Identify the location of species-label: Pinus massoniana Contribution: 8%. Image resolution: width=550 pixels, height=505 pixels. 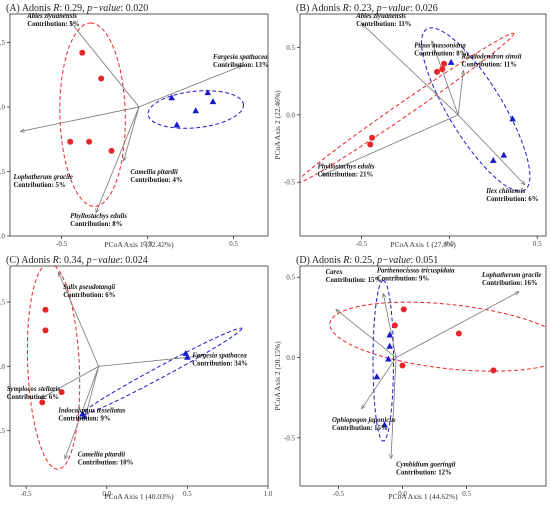
(440, 50).